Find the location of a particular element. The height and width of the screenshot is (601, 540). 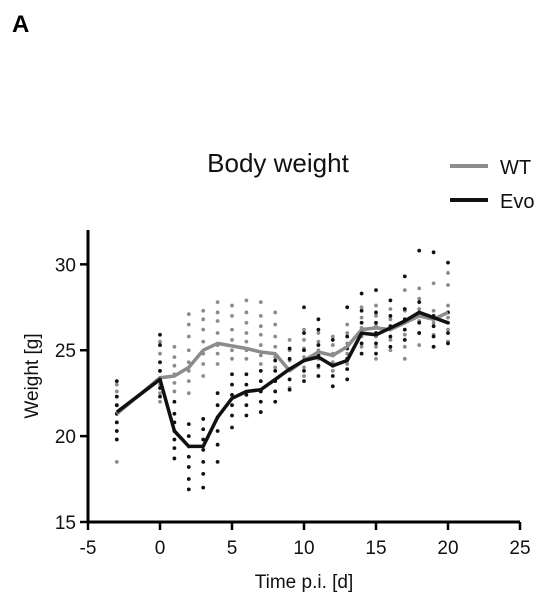

y-axis-label: Weight [g] is located at coordinates (32, 375).